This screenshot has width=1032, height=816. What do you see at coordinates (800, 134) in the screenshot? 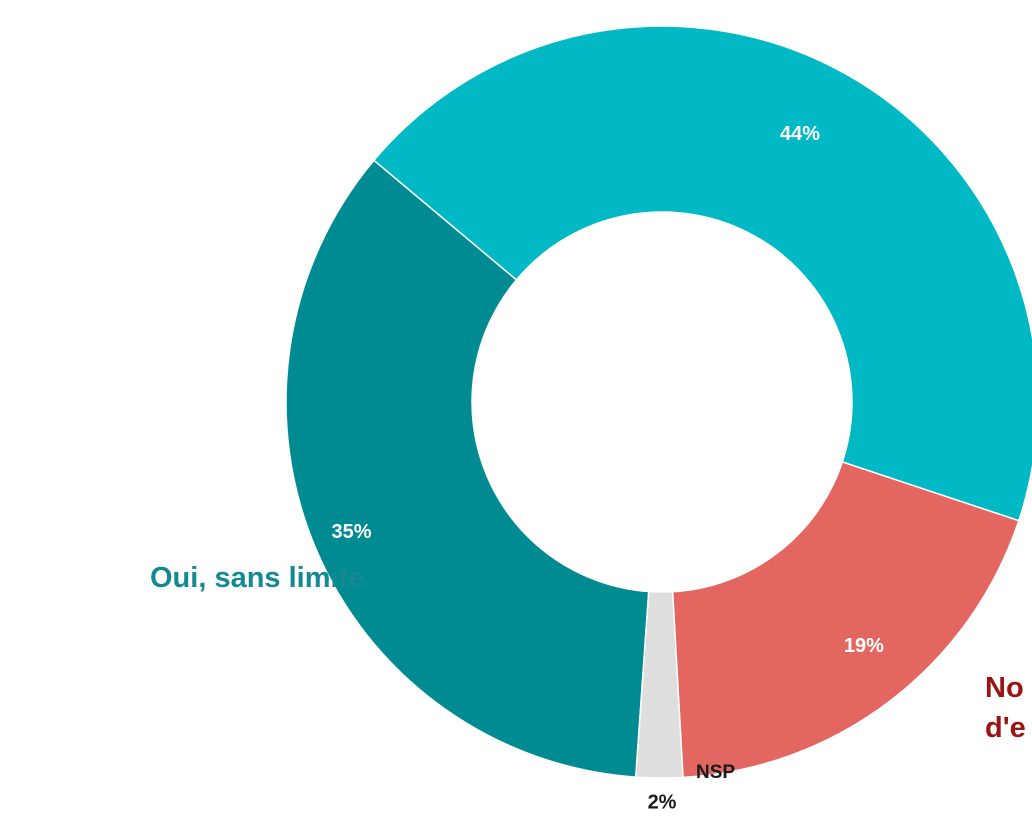
I see `data-label-1: 44%` at bounding box center [800, 134].